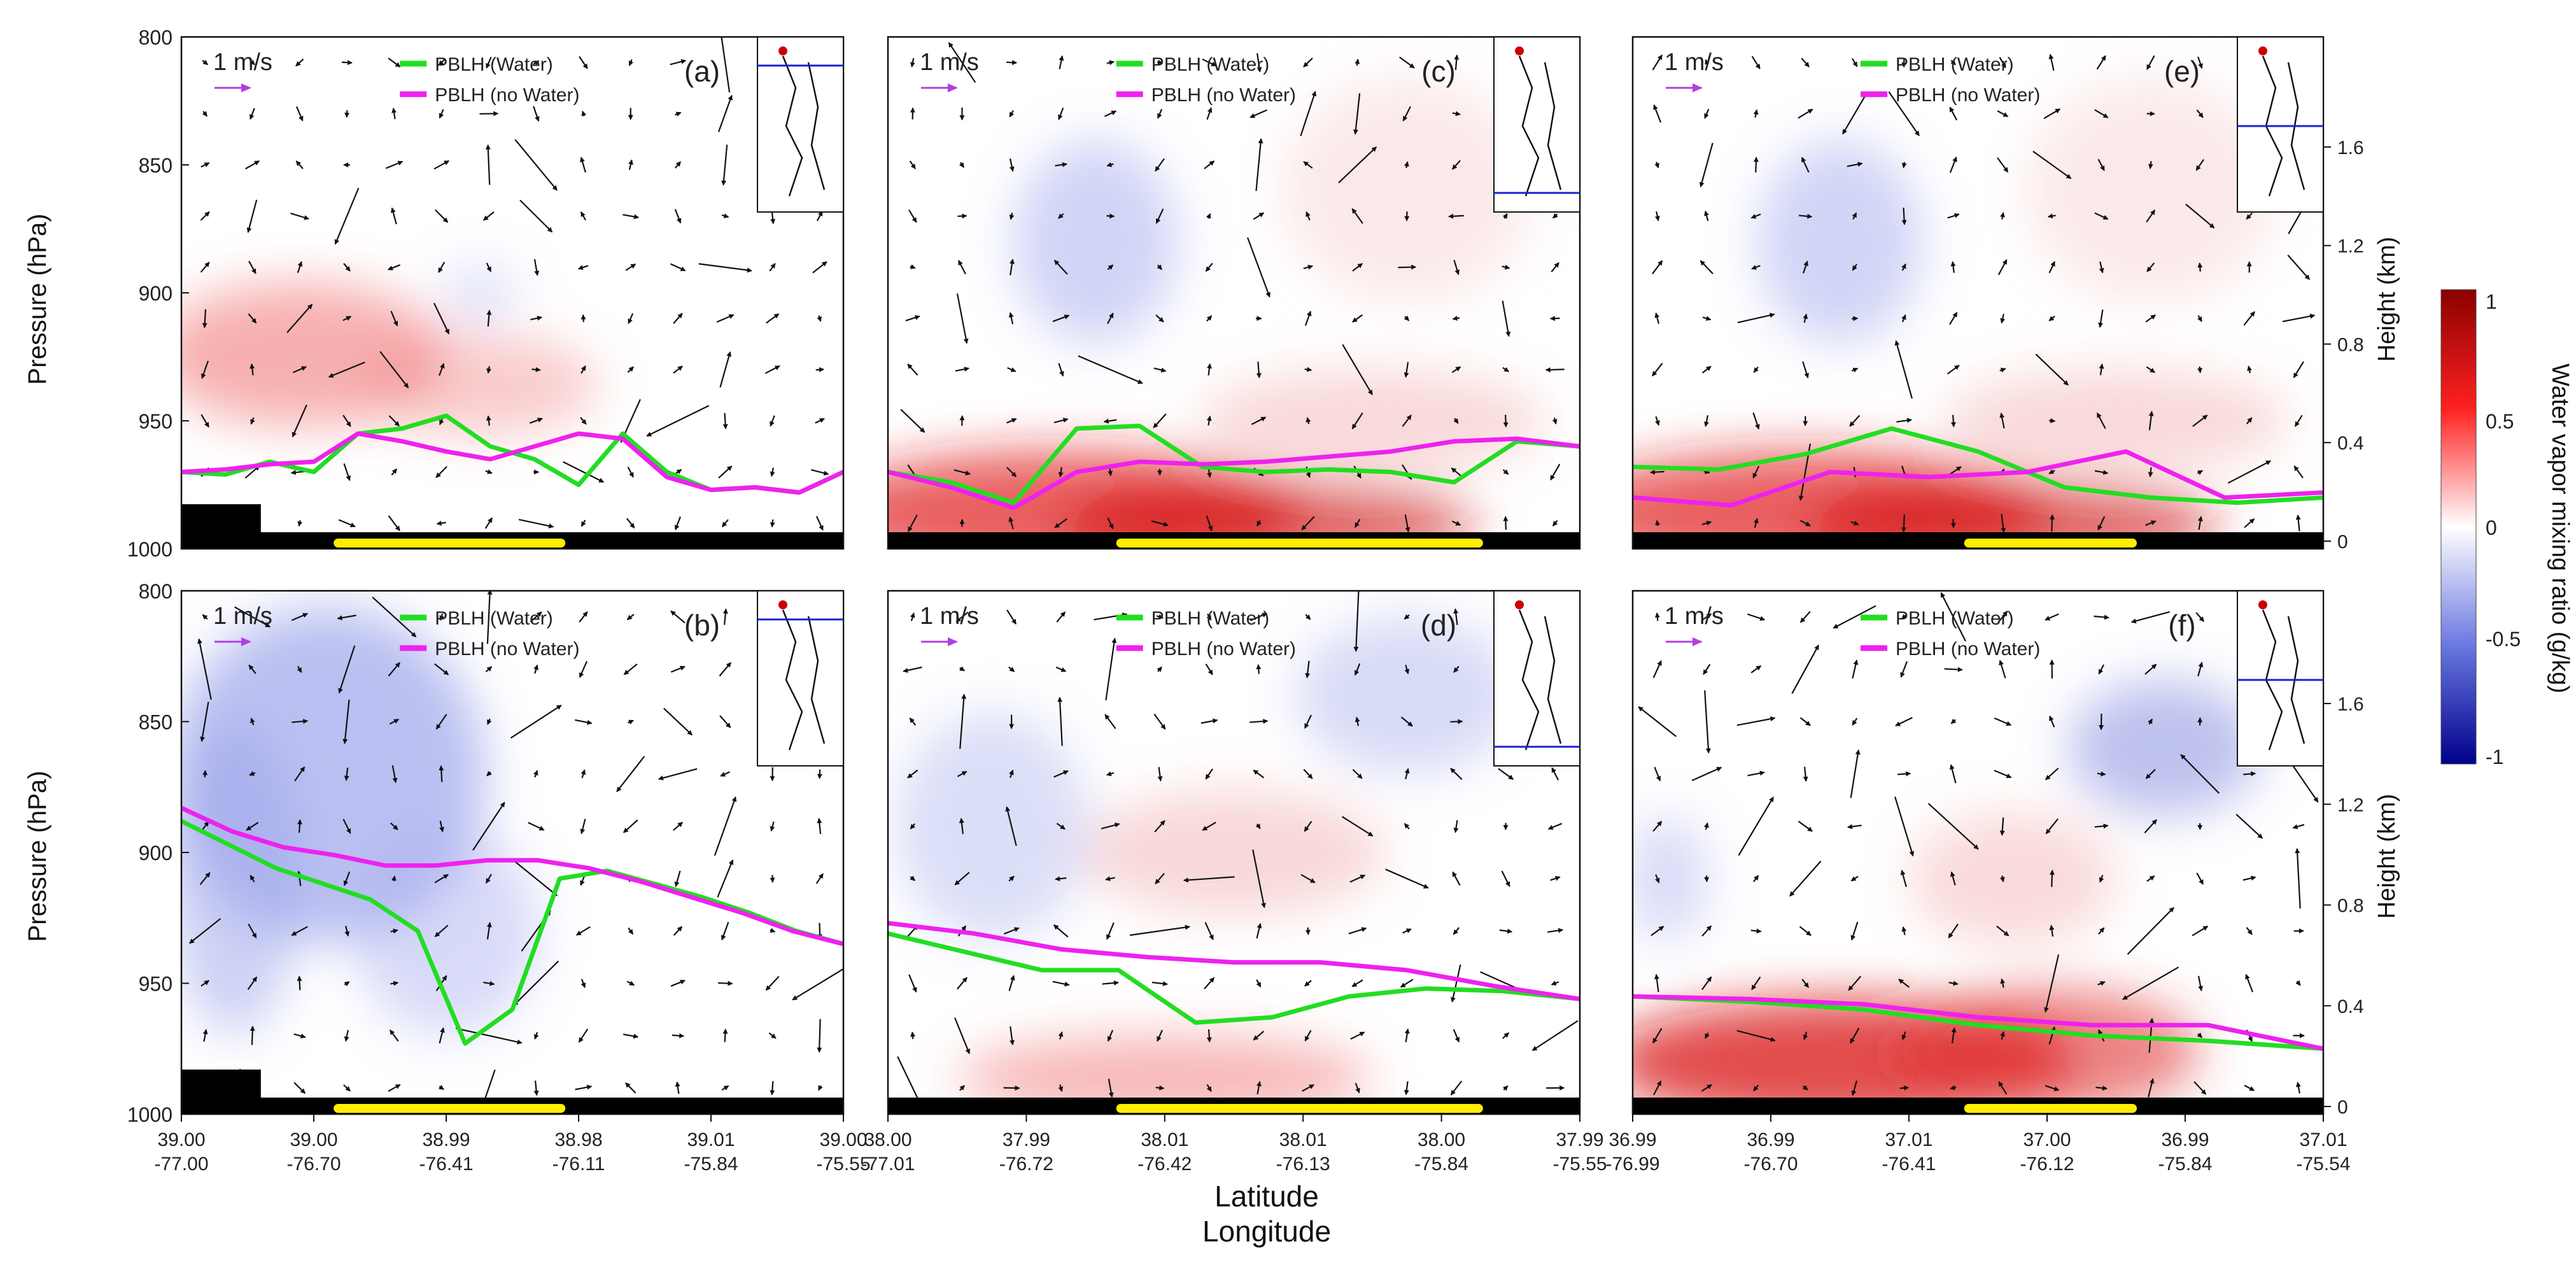 The image size is (2576, 1272). I want to click on x-axis-subtitle: Longitude, so click(1266, 1231).